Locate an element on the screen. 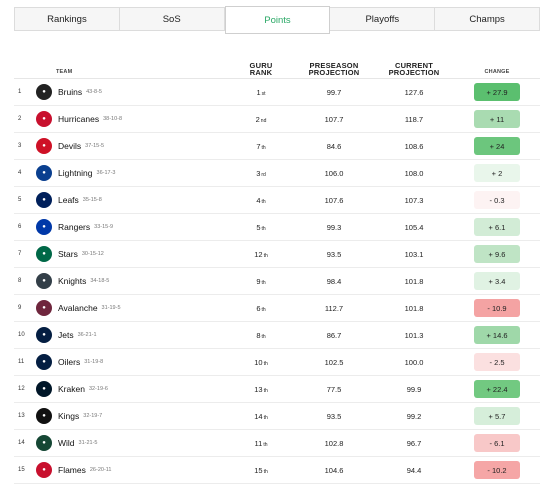  guru-rank-value: 7 is located at coordinates (258, 146).